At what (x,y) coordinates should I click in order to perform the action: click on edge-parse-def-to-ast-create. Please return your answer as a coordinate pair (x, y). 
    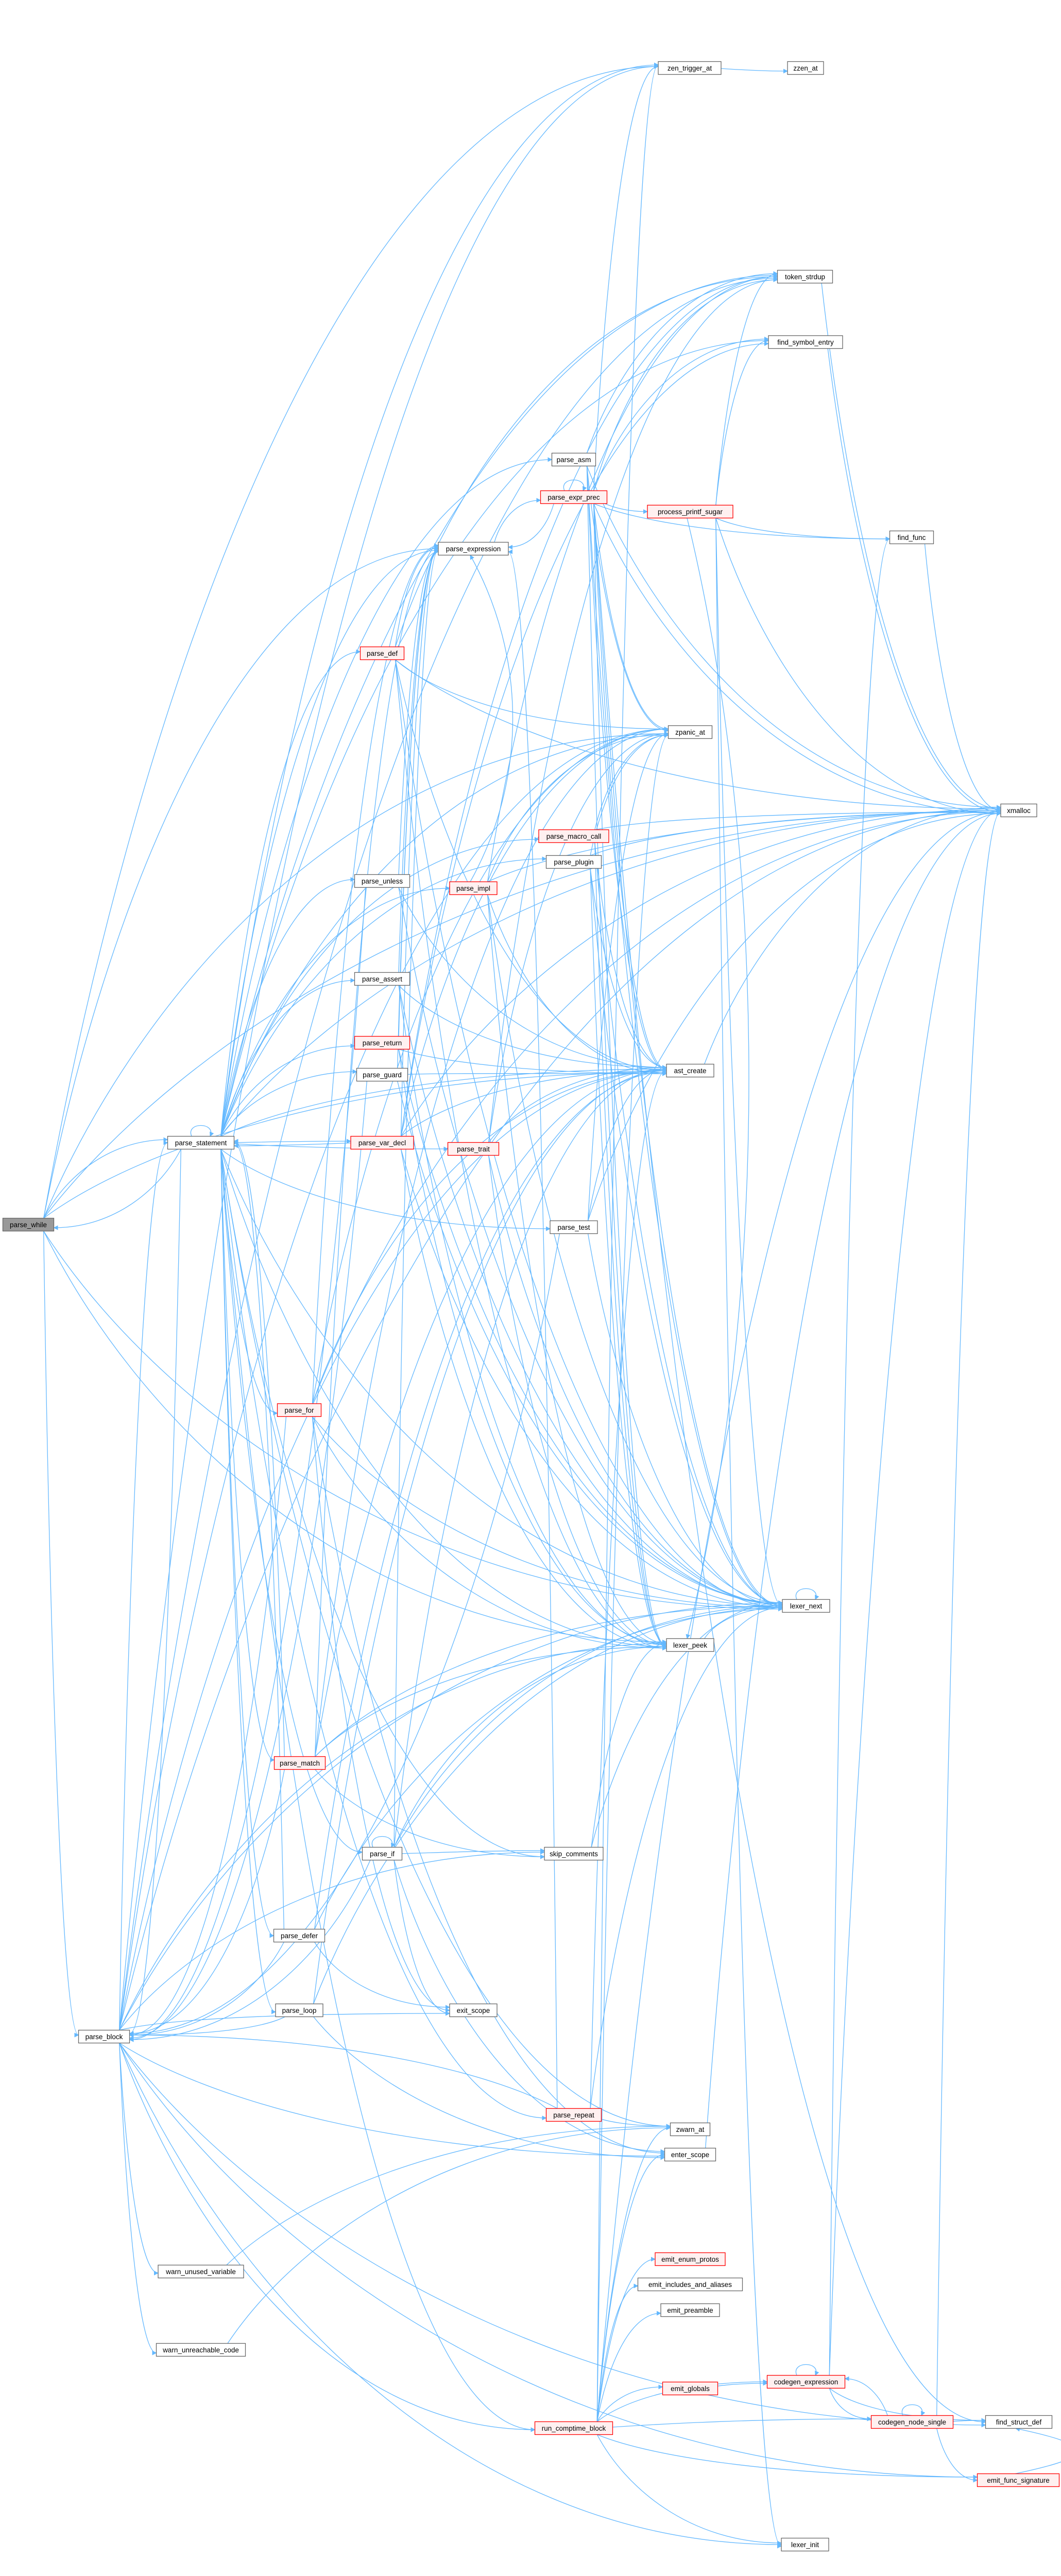
    Looking at the image, I should click on (531, 866).